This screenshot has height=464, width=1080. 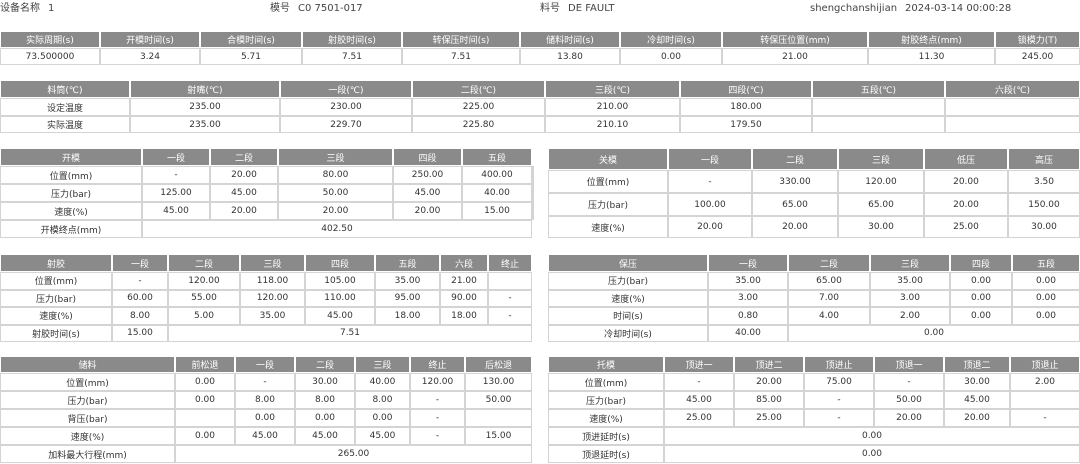 What do you see at coordinates (340, 281) in the screenshot?
I see `cell: 105.00` at bounding box center [340, 281].